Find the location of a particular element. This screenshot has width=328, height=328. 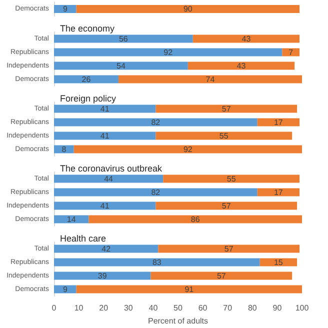

data-label: 26 is located at coordinates (87, 79).